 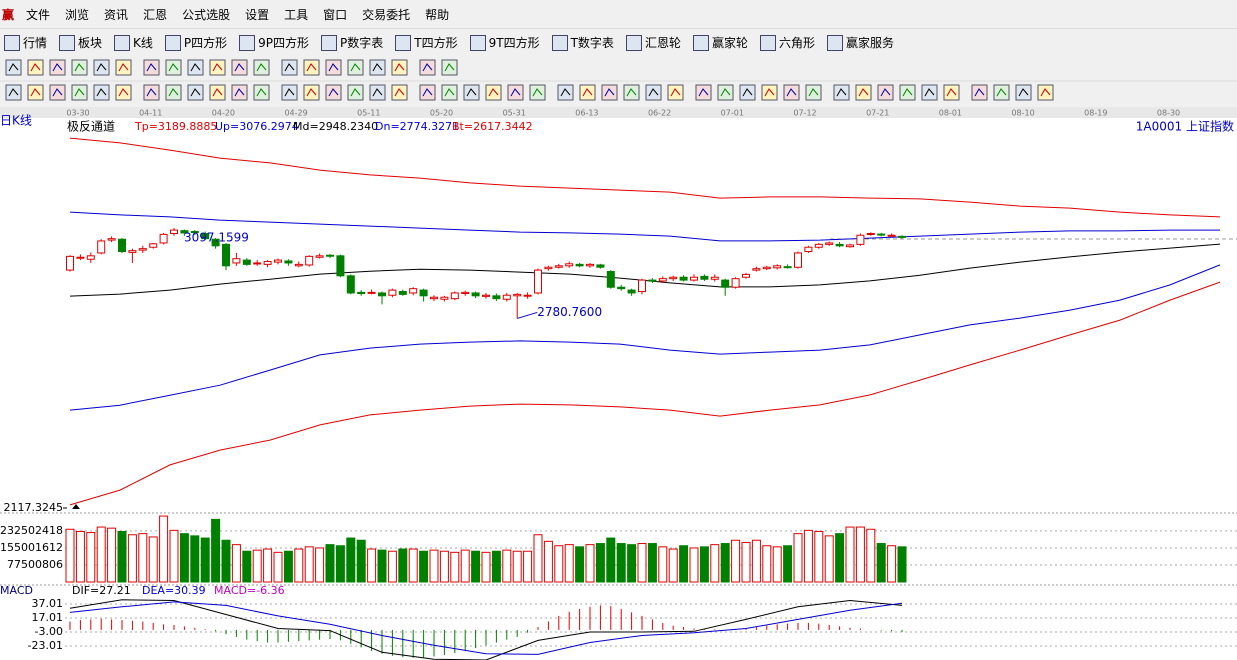 What do you see at coordinates (386, 14) in the screenshot?
I see `menu-item: 交易委托` at bounding box center [386, 14].